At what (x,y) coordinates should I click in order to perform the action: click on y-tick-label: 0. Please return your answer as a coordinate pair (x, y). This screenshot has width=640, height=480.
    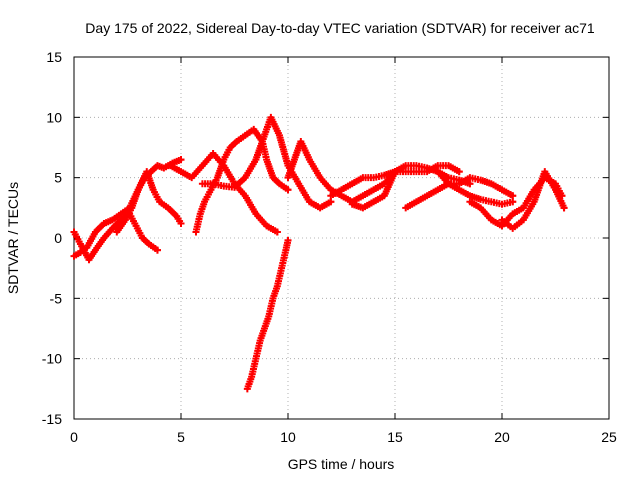
    Looking at the image, I should click on (58, 238).